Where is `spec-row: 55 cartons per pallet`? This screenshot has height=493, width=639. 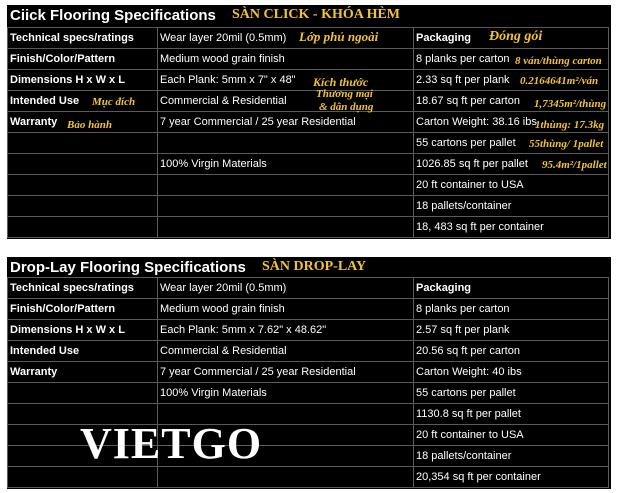 spec-row: 55 cartons per pallet is located at coordinates (308, 143).